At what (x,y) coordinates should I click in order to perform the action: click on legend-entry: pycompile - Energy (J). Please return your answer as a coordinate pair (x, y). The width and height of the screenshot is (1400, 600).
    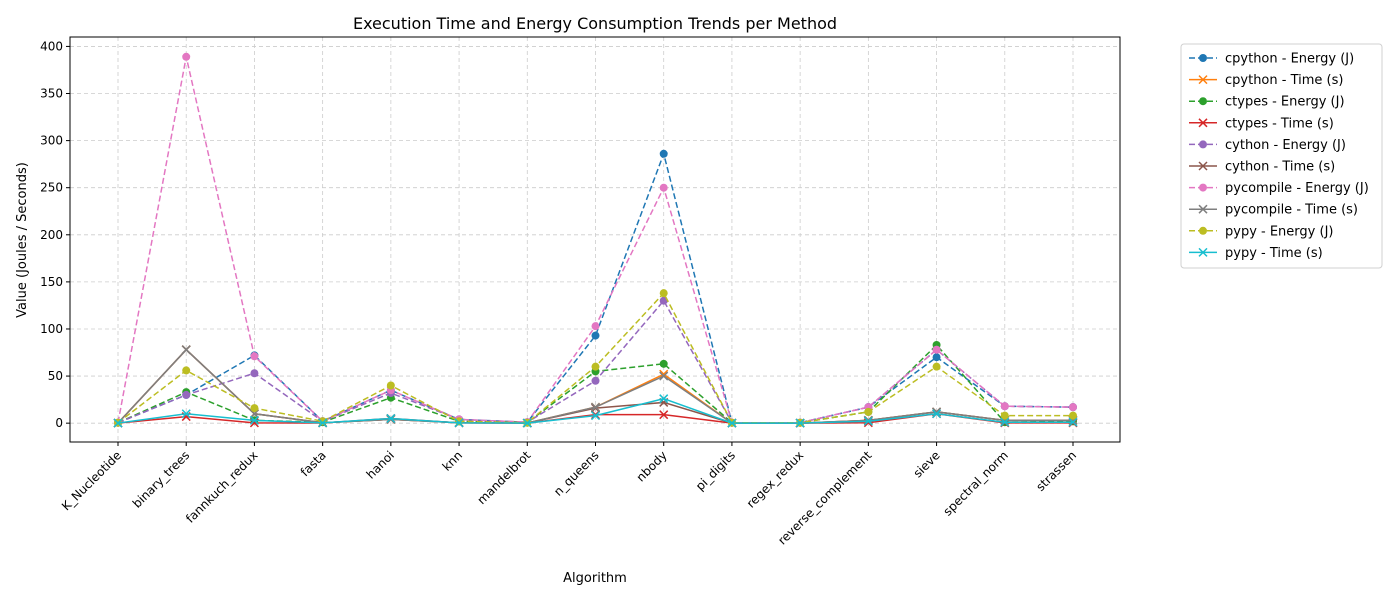
    Looking at the image, I should click on (1279, 188).